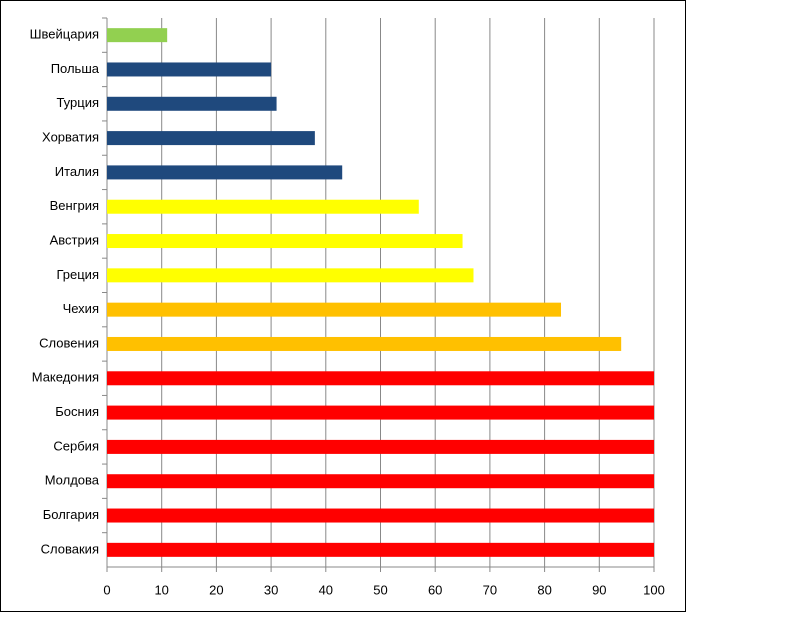 The height and width of the screenshot is (618, 800). What do you see at coordinates (71, 514) in the screenshot?
I see `y-tick-label: Болгария` at bounding box center [71, 514].